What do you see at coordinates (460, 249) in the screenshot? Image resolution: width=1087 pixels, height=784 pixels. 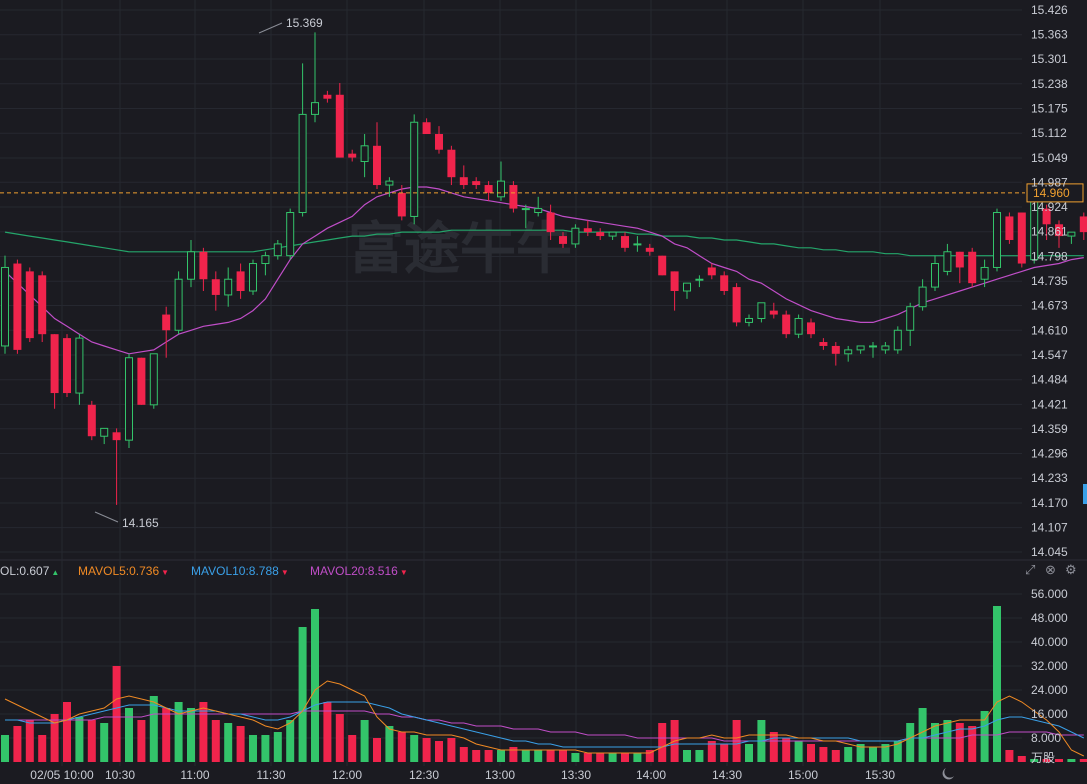 I see `watermark-text: 富途牛牛` at bounding box center [460, 249].